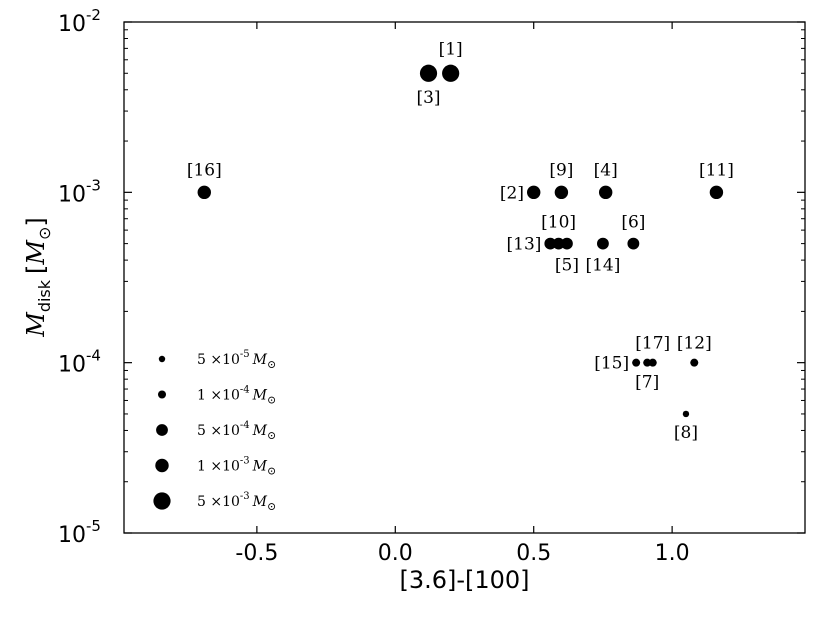 Image resolution: width=830 pixels, height=627 pixels. What do you see at coordinates (256, 553) in the screenshot?
I see `x-tick-label: -0.5` at bounding box center [256, 553].